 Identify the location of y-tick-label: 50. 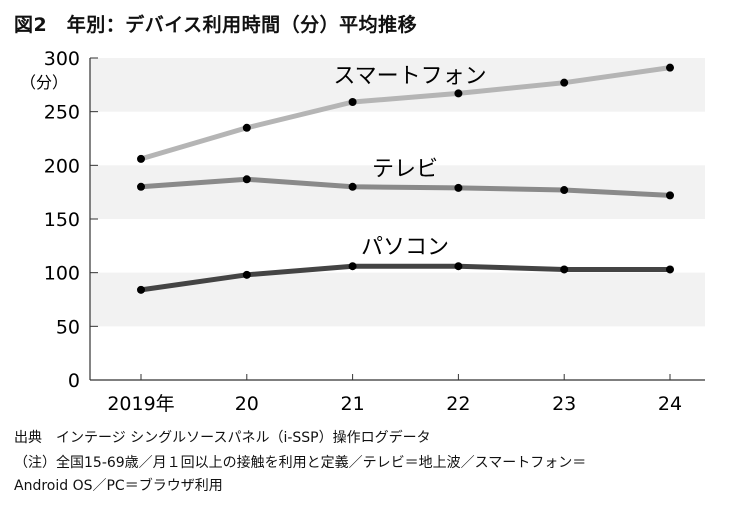
(68, 327).